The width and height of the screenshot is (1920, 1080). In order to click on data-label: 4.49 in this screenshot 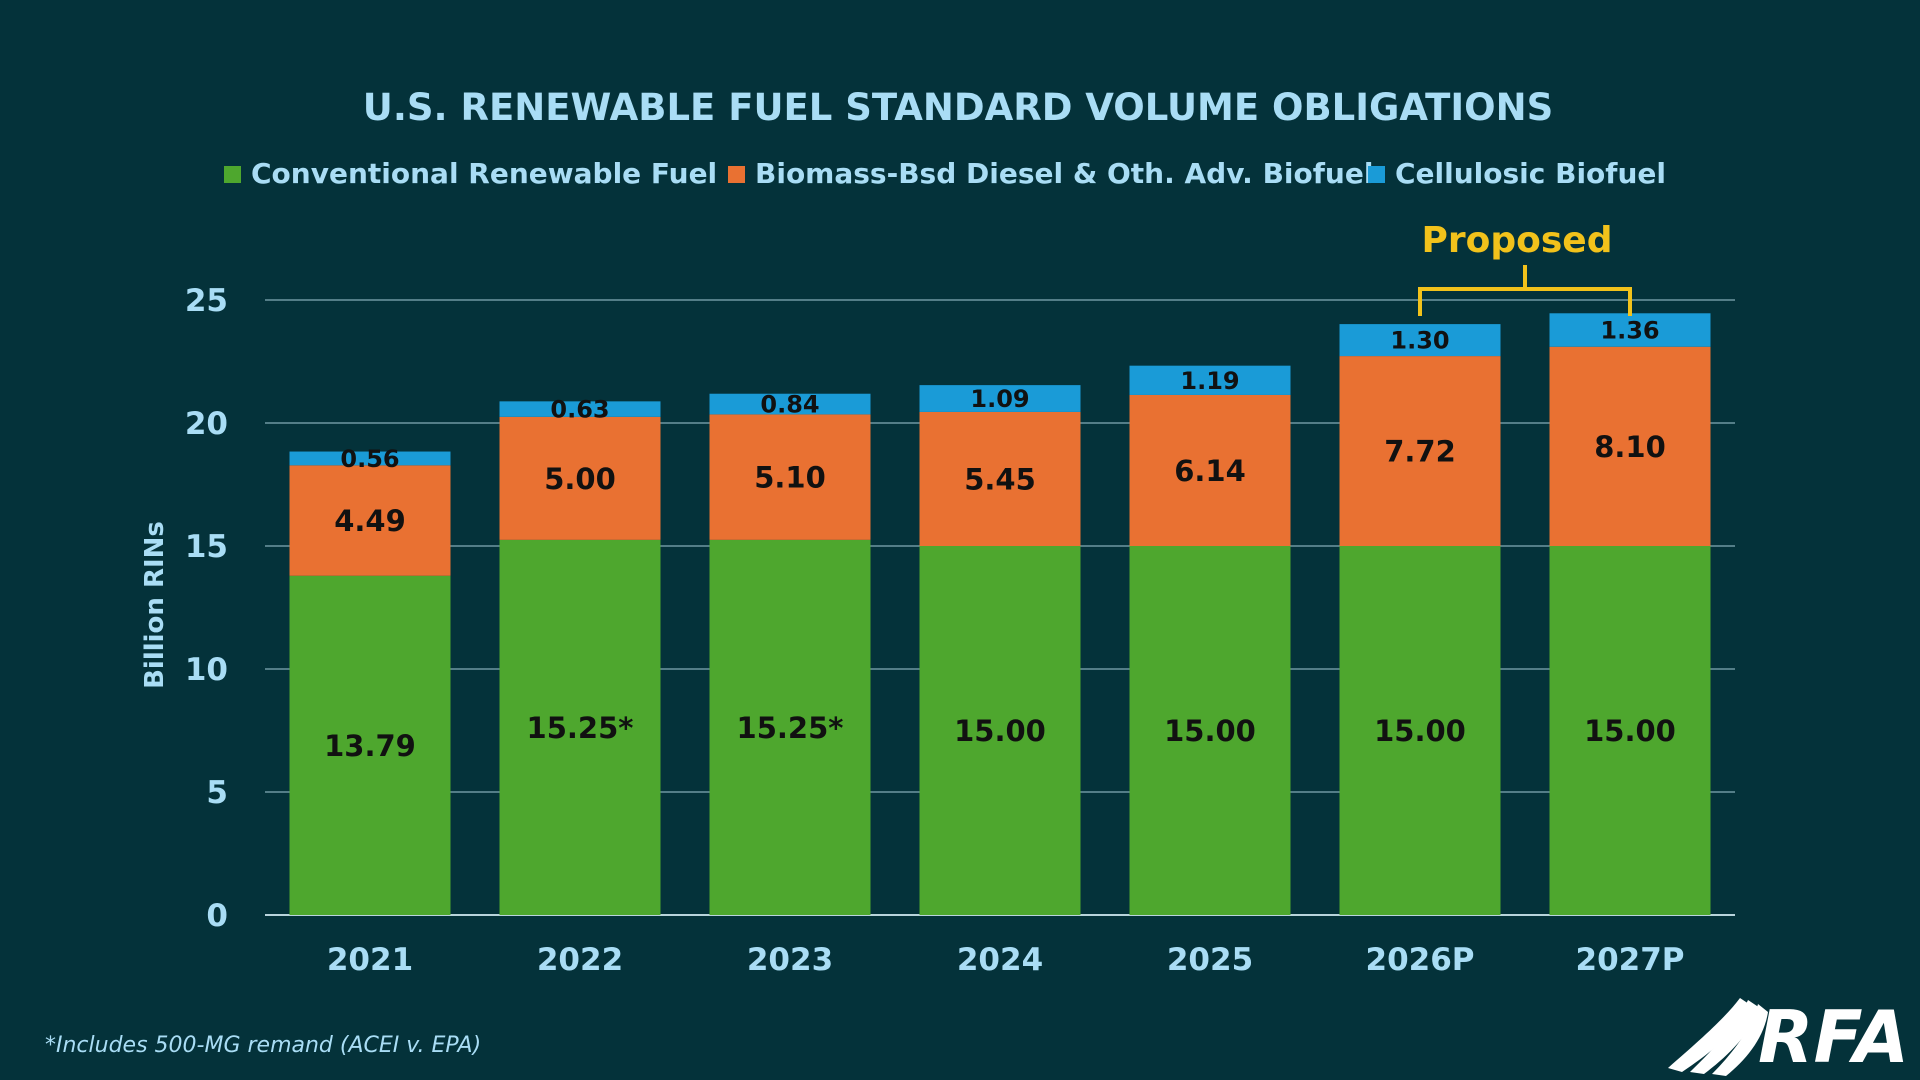, I will do `click(370, 521)`.